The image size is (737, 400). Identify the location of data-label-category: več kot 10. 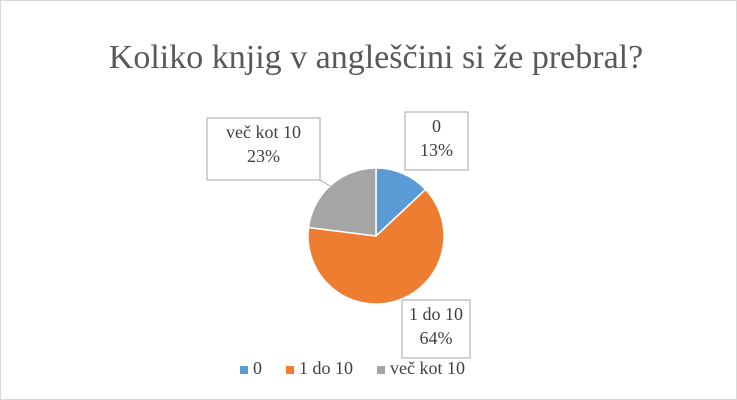
(263, 132).